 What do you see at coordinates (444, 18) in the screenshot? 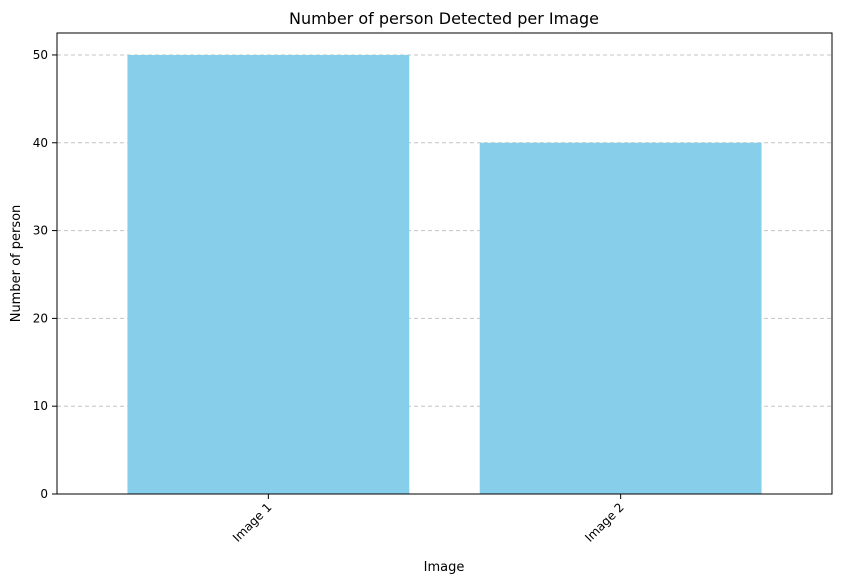
I see `chart-title: Number of person Detected per Image` at bounding box center [444, 18].